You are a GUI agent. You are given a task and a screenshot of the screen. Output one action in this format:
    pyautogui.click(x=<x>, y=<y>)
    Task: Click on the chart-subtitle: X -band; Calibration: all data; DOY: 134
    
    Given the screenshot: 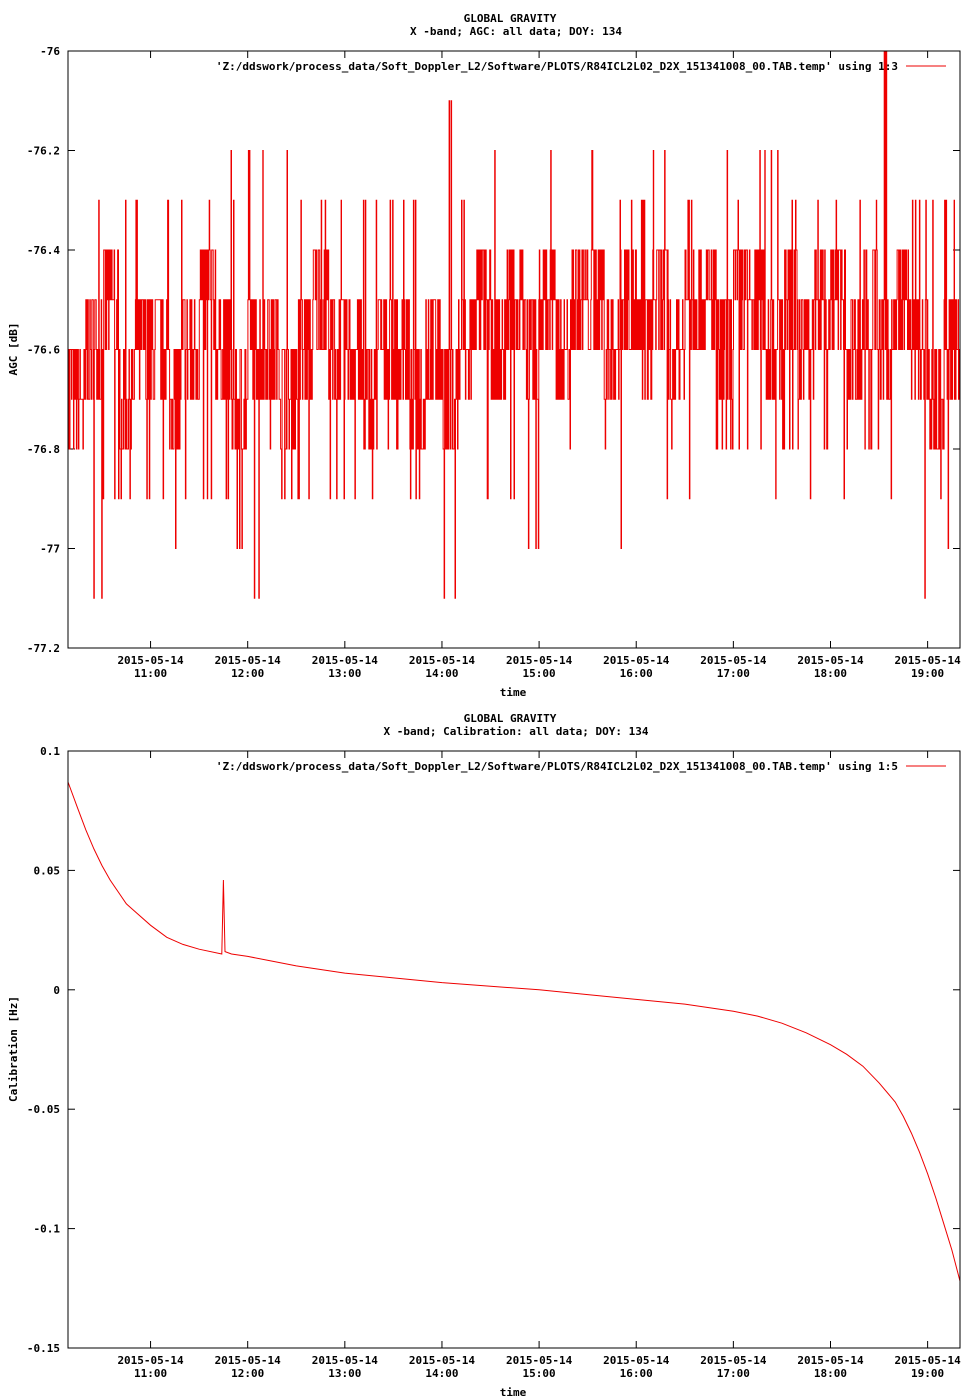 What is the action you would take?
    pyautogui.click(x=516, y=731)
    